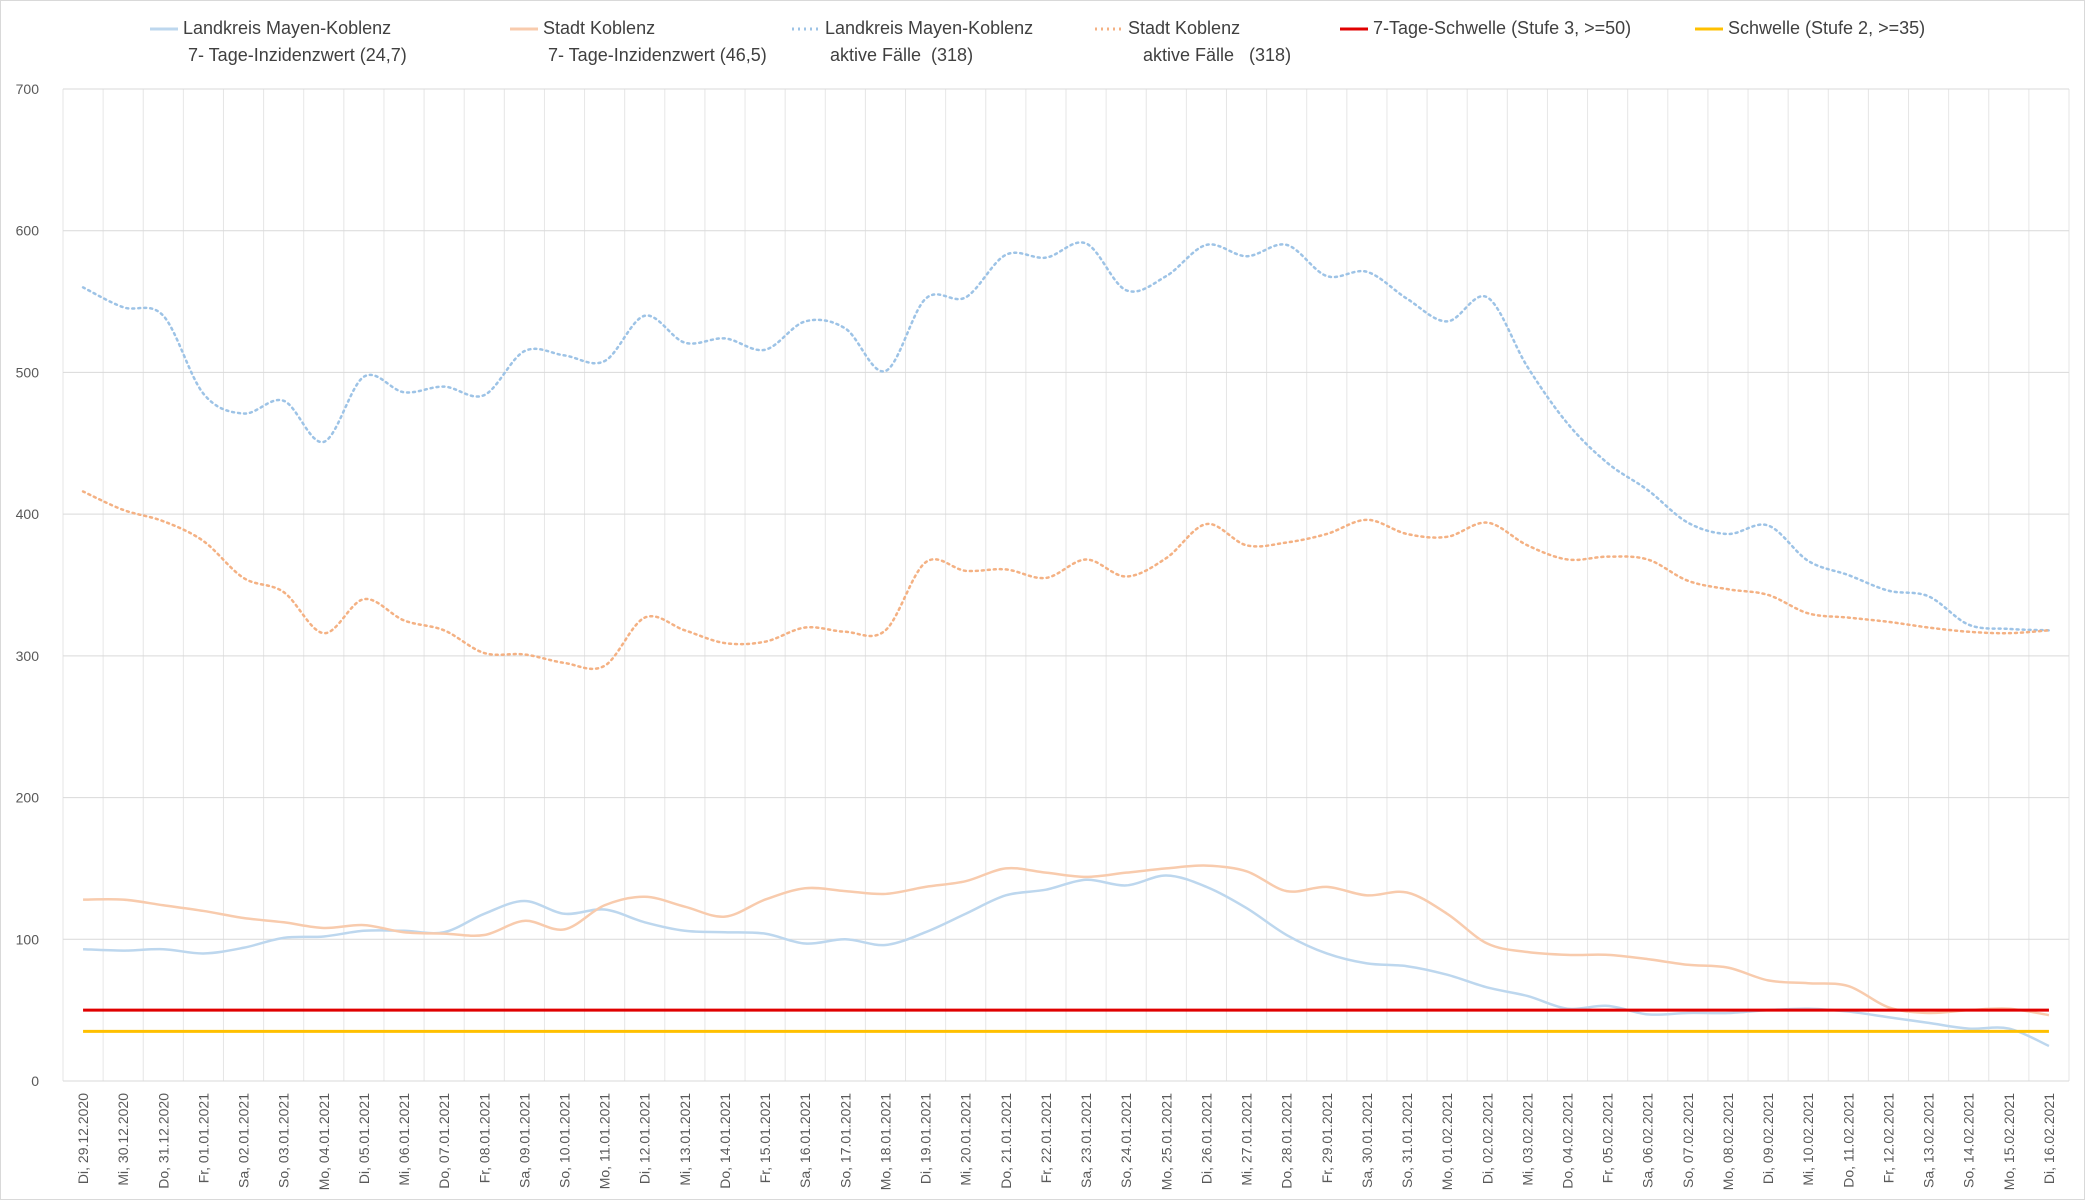 This screenshot has height=1200, width=2085. What do you see at coordinates (28, 656) in the screenshot?
I see `y-tick-label: 300` at bounding box center [28, 656].